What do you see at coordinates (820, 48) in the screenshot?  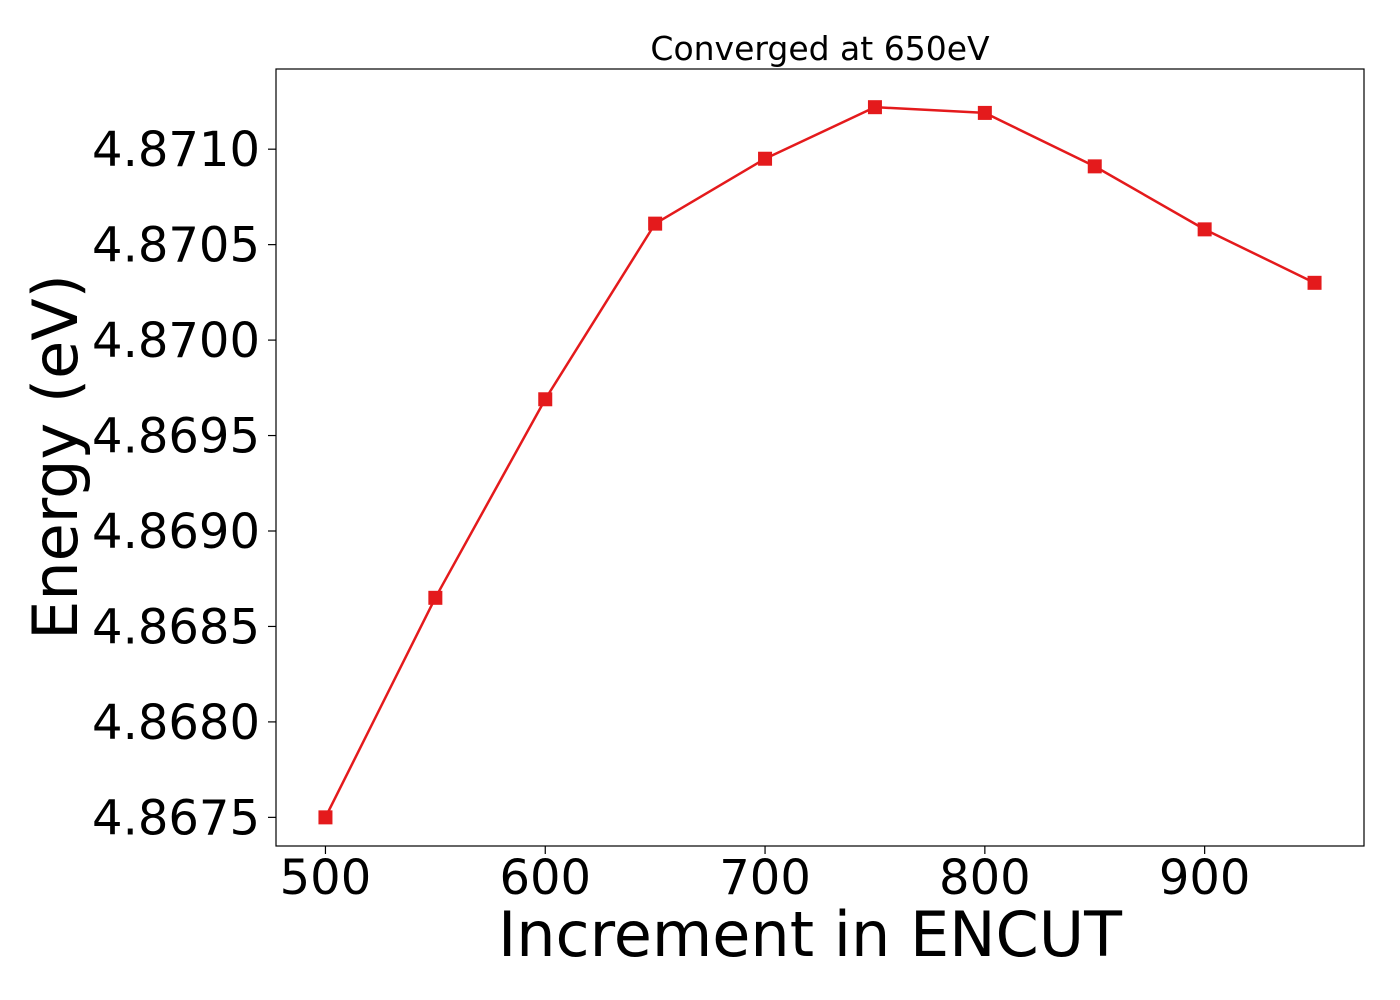 I see `chart-title: Converged at 650eV` at bounding box center [820, 48].